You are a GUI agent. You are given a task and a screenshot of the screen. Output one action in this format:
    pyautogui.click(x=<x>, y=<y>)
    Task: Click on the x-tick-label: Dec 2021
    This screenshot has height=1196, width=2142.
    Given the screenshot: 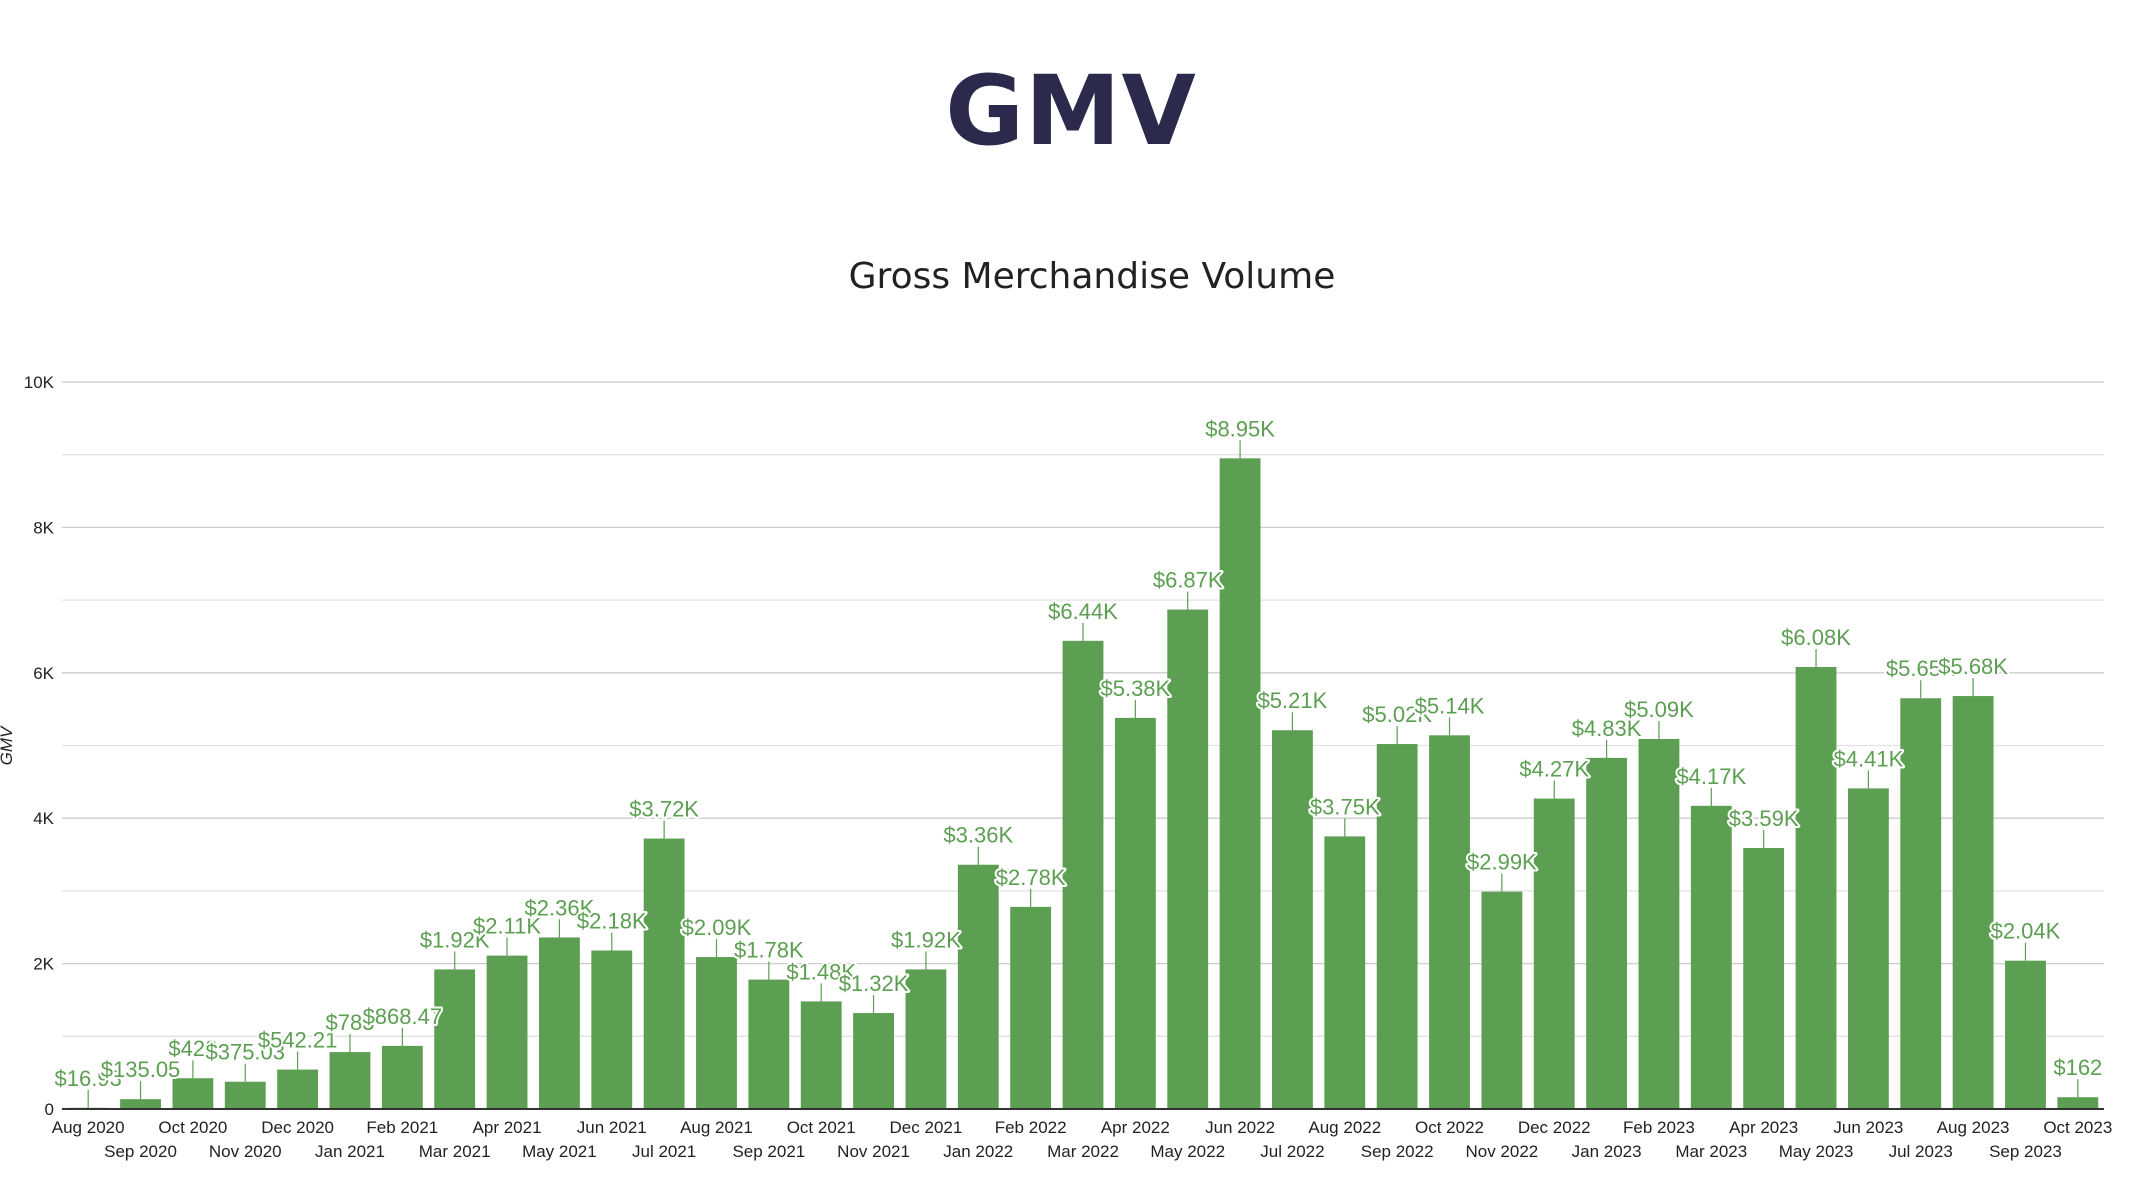 What is the action you would take?
    pyautogui.click(x=926, y=1127)
    